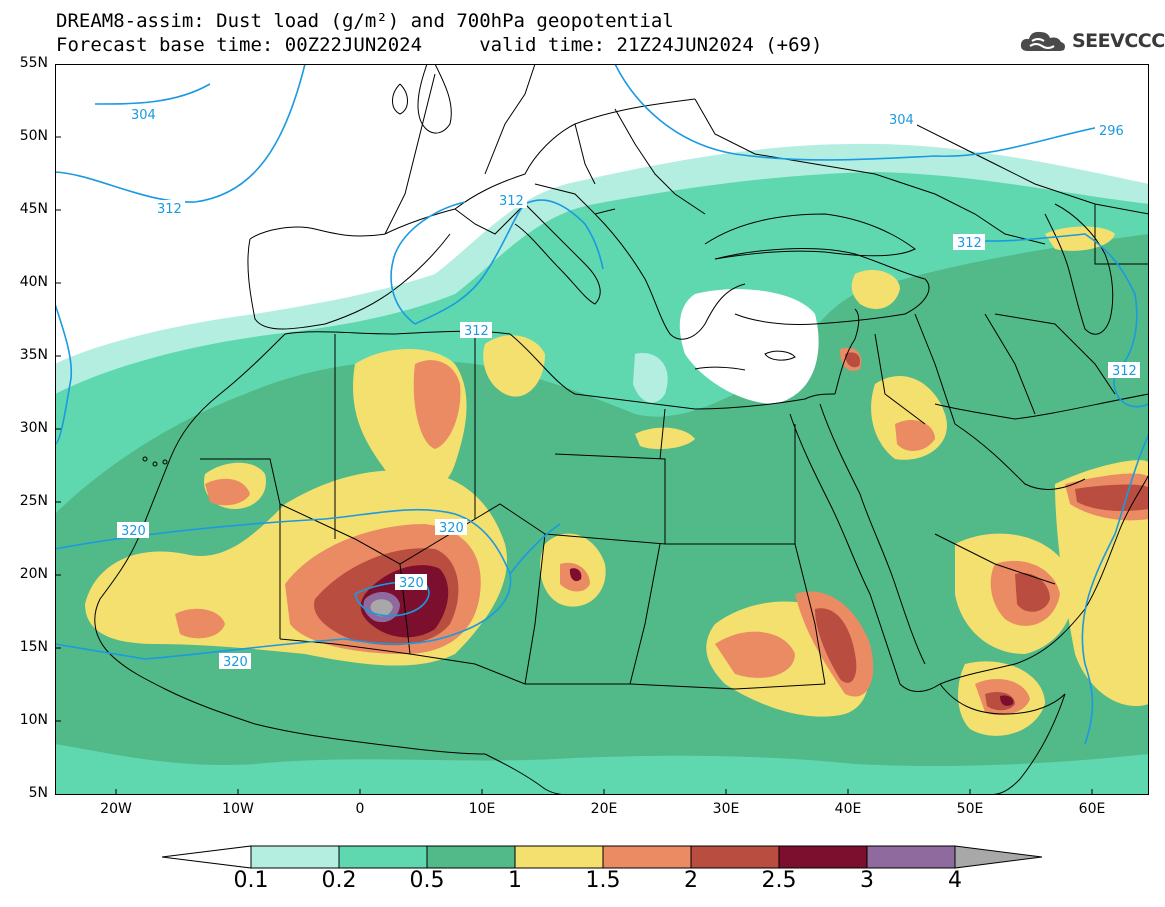  Describe the element at coordinates (970, 809) in the screenshot. I see `lon-label: 50E` at that location.